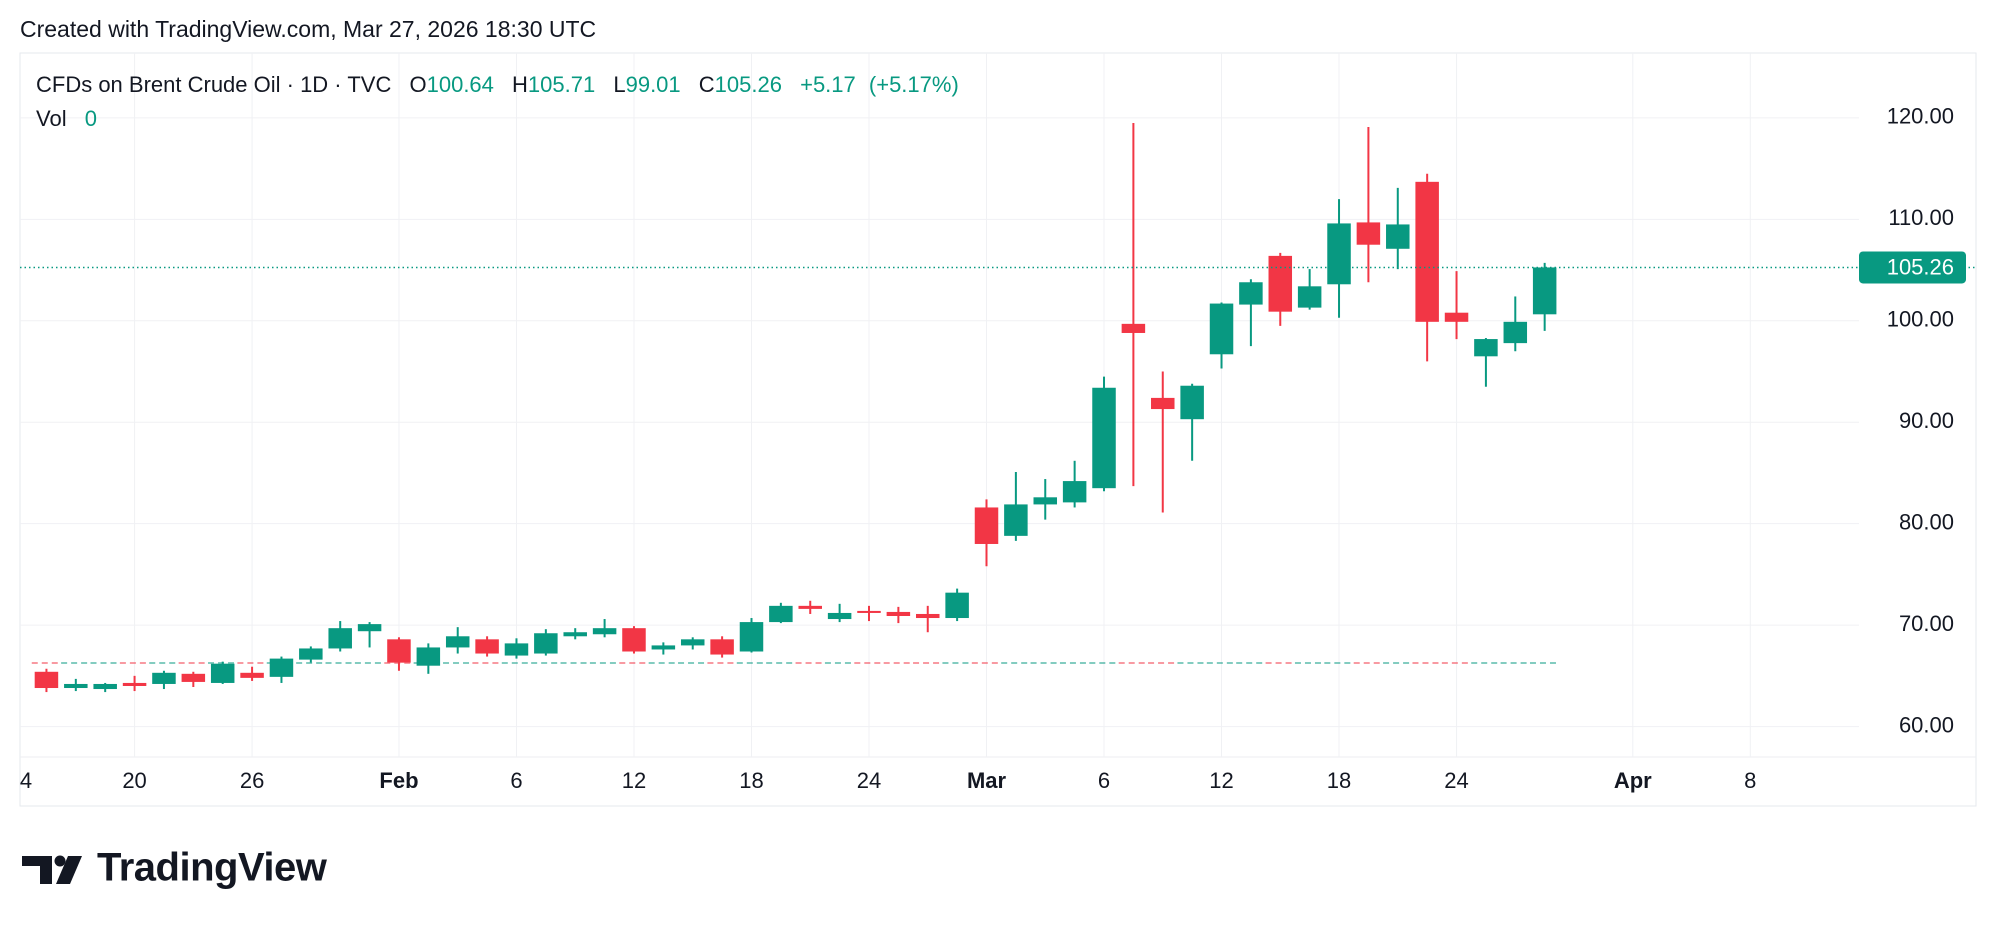 The width and height of the screenshot is (1996, 928). What do you see at coordinates (1920, 116) in the screenshot?
I see `y-tick-label: 120.00` at bounding box center [1920, 116].